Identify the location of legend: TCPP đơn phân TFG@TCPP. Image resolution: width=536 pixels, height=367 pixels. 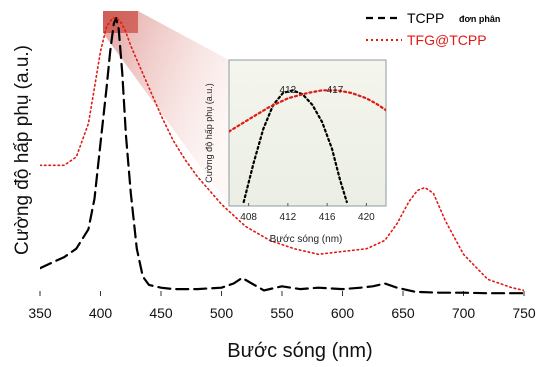
(433, 29).